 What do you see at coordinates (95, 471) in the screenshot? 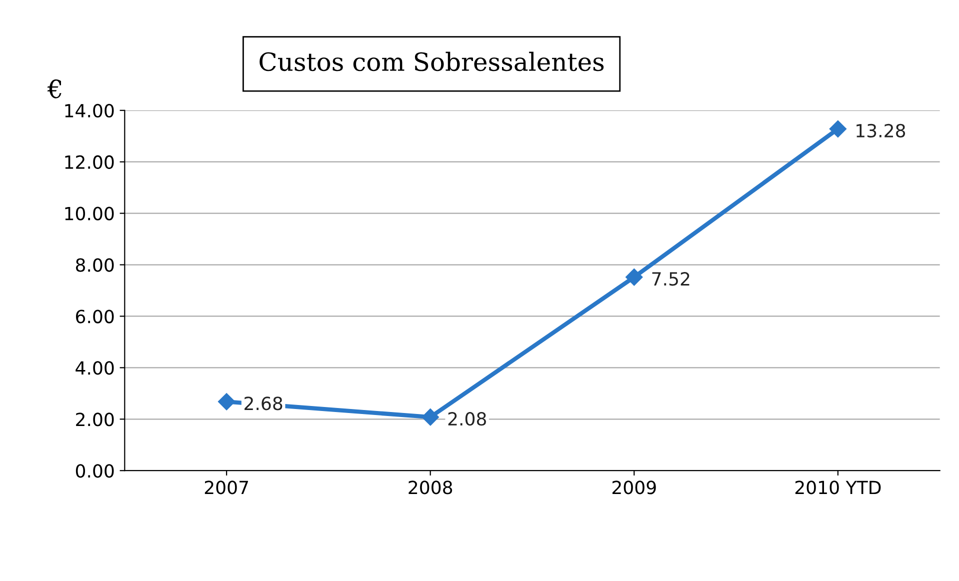
I see `y-tick-label: 0.00` at bounding box center [95, 471].